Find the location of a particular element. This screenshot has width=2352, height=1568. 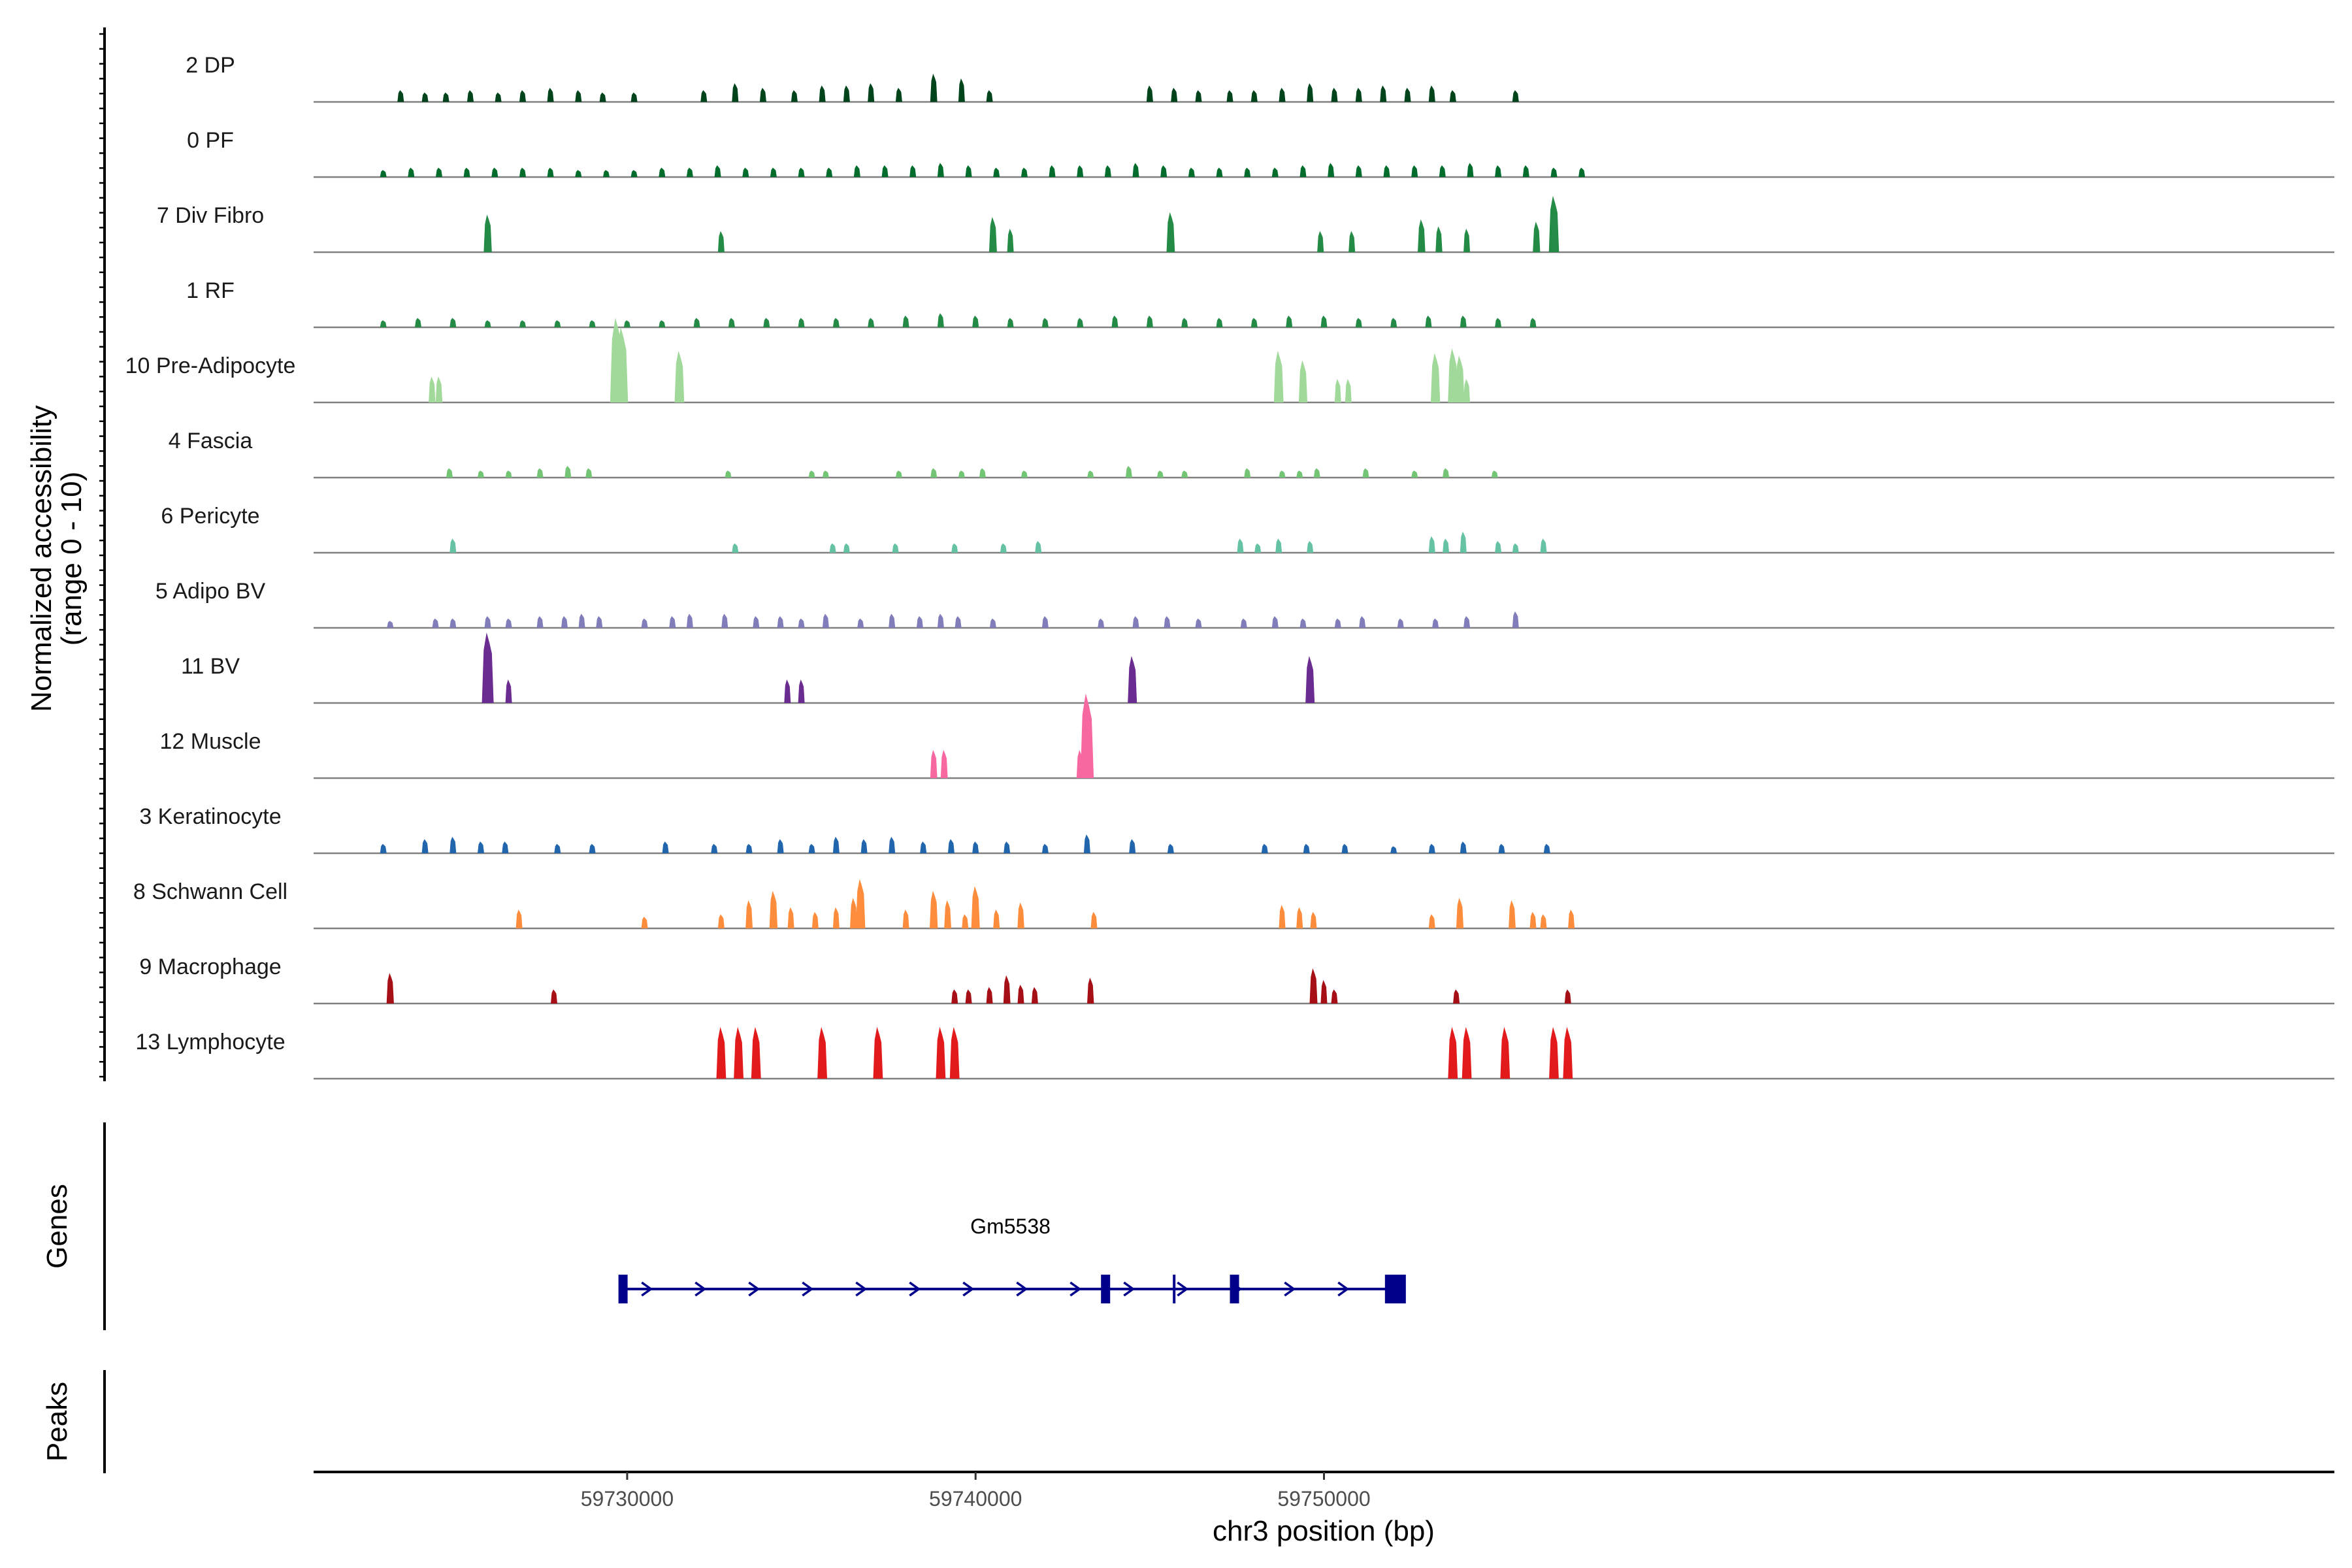

track-11-bv: 11 BV is located at coordinates (1257, 668).